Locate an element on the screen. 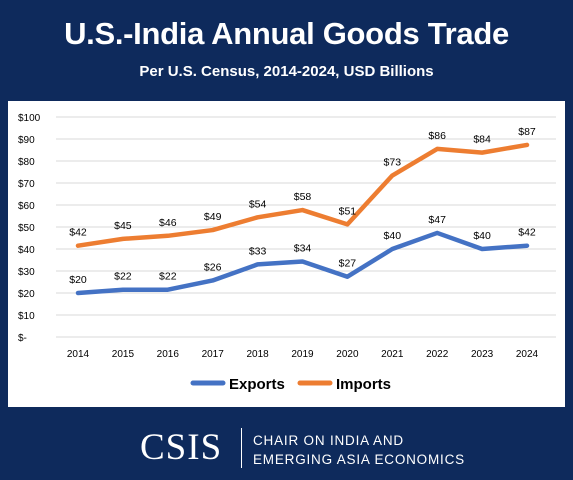 The height and width of the screenshot is (480, 573). y-tick-label: $30 is located at coordinates (26, 272).